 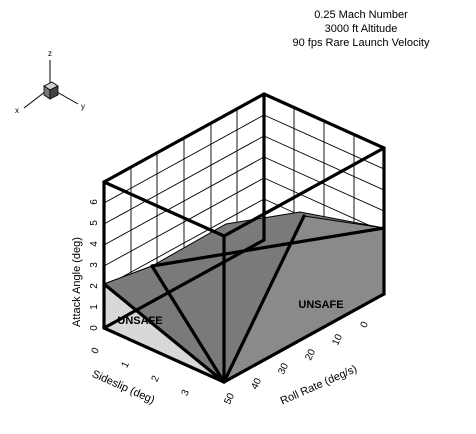 I want to click on title-line-2: 3000 ft Altitude, so click(x=361, y=29).